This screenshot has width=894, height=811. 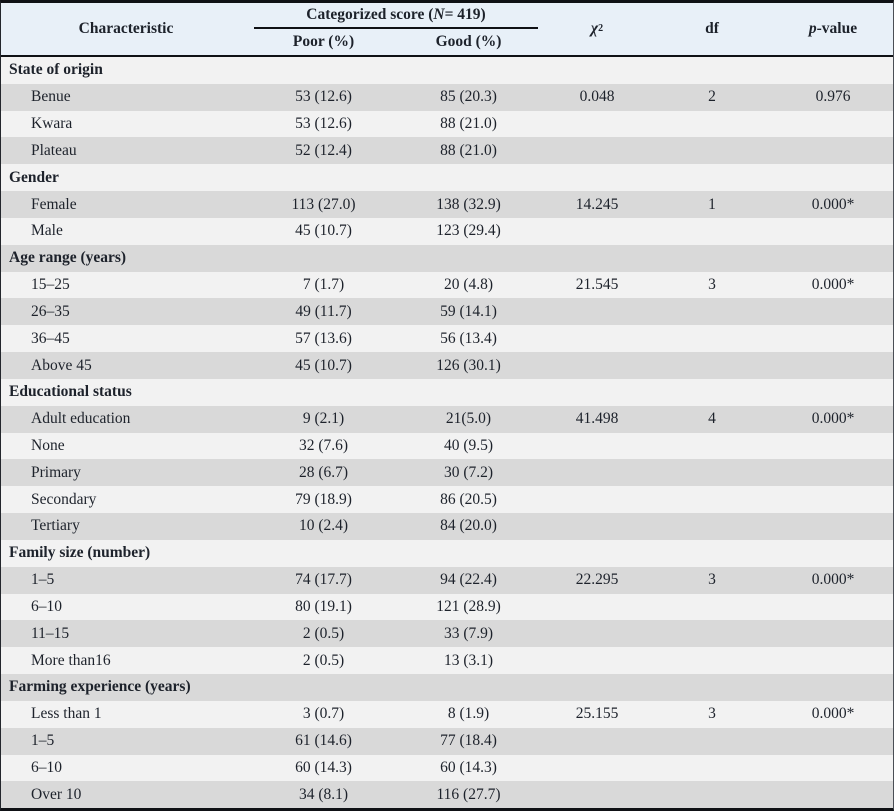 I want to click on column-header-p-value: p -value, so click(x=832, y=29).